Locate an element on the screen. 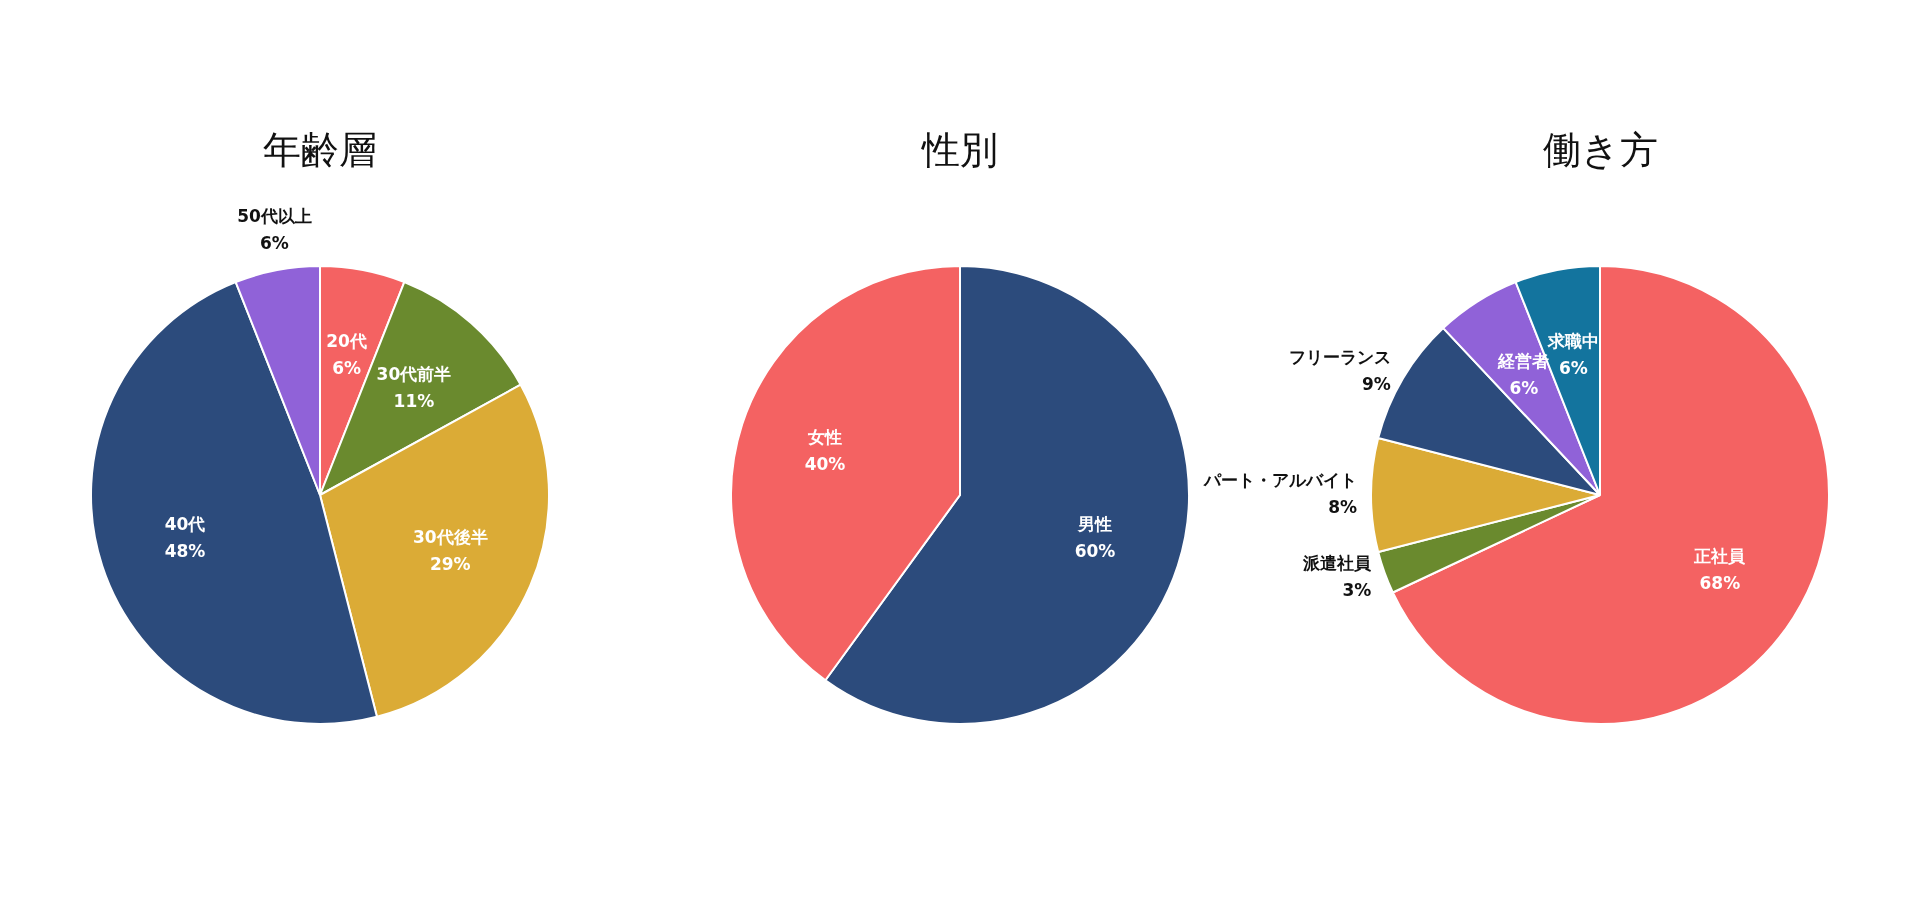 The height and width of the screenshot is (904, 1920). chart-title: 年齢層 is located at coordinates (320, 150).